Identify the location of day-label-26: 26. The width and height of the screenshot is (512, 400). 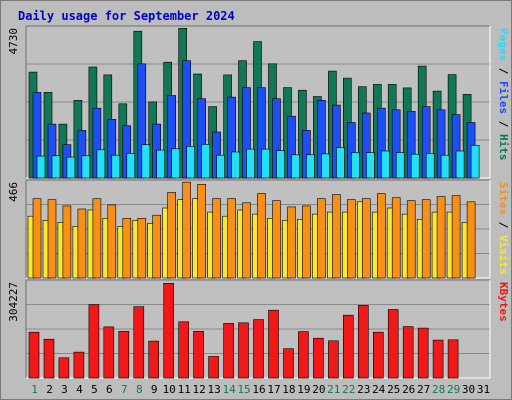
(408, 389).